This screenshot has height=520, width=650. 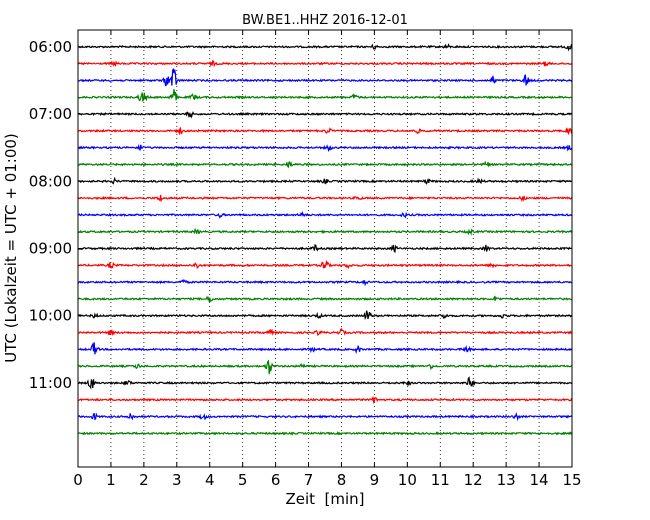 I want to click on chart-title: BW.BE1..HHZ 2016-12-01, so click(x=325, y=20).